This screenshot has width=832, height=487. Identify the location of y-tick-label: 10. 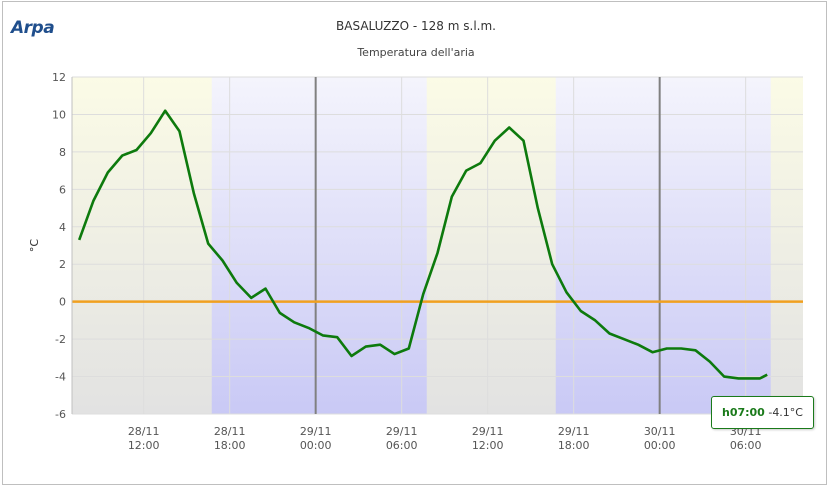
(59, 114).